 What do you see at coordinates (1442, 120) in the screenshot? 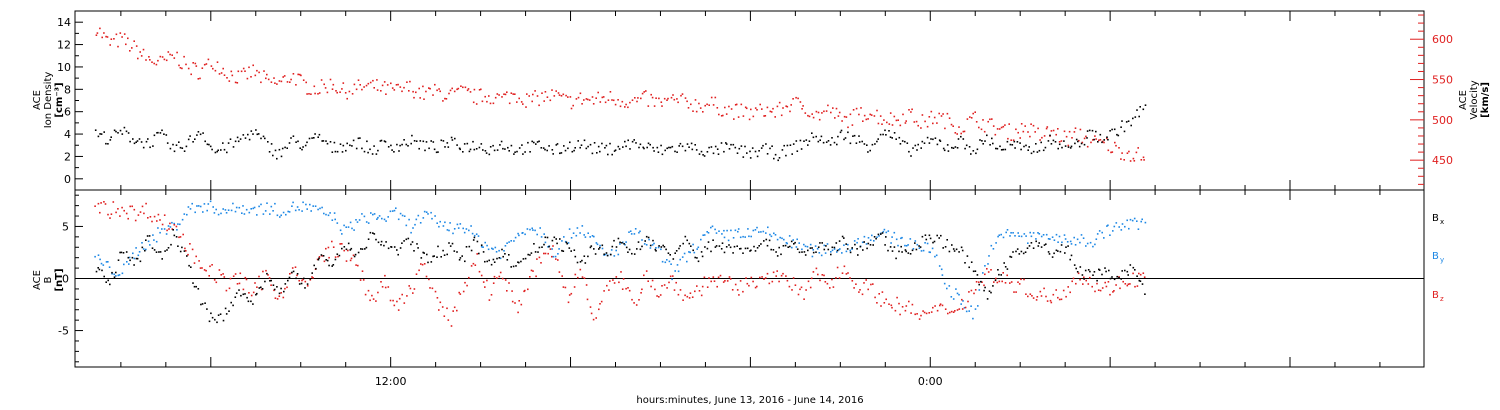
I see `velocity-tick-label: 500` at bounding box center [1442, 120].